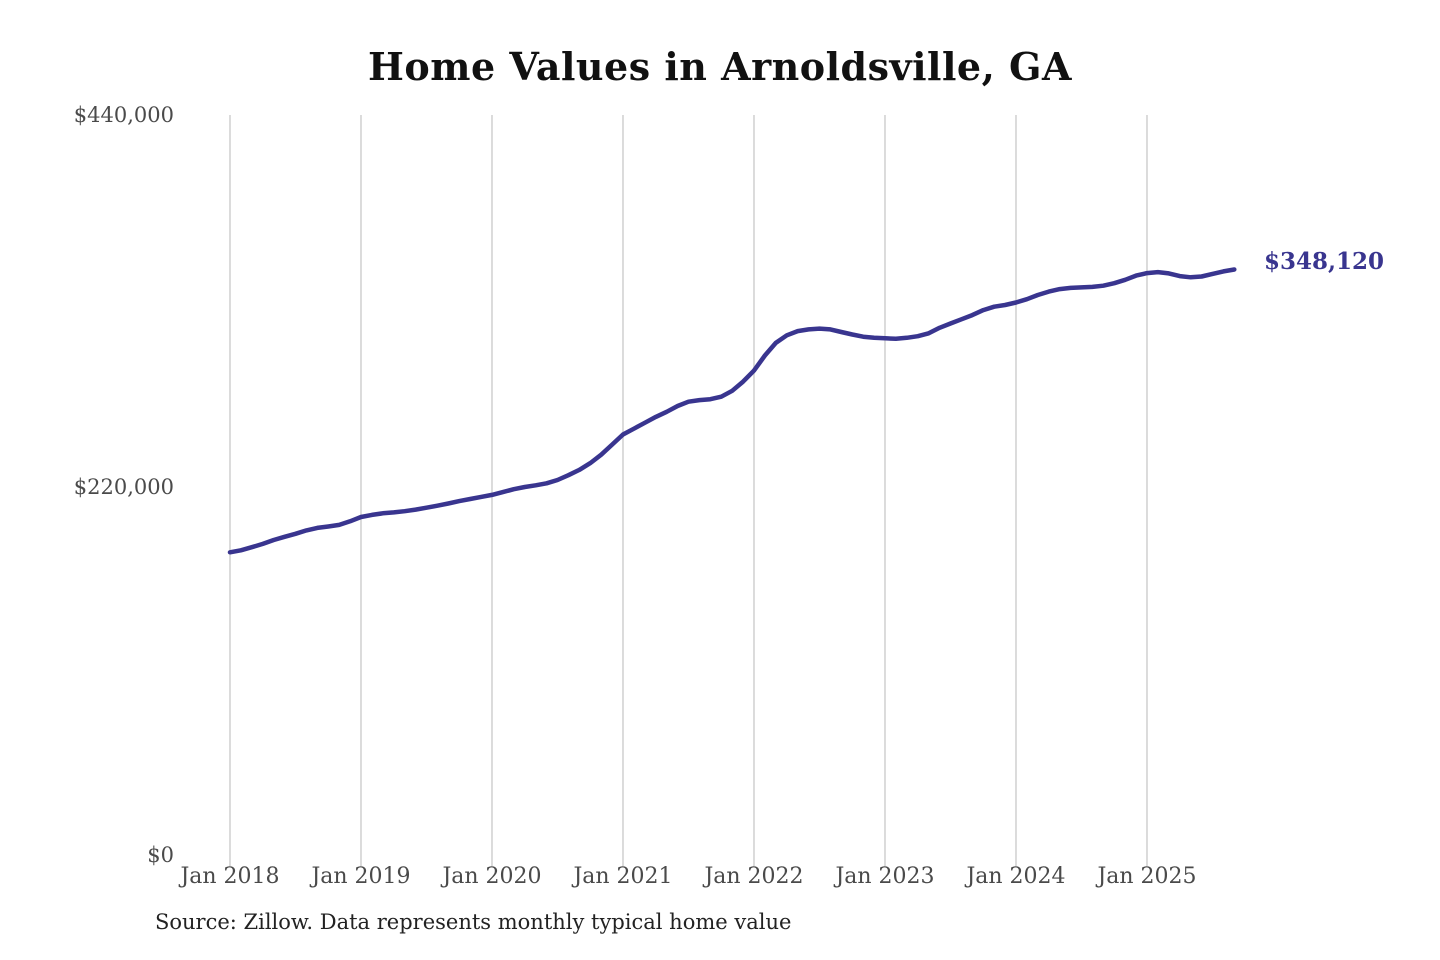  What do you see at coordinates (361, 876) in the screenshot?
I see `x-tick-label-jan-2019: Jan 2019` at bounding box center [361, 876].